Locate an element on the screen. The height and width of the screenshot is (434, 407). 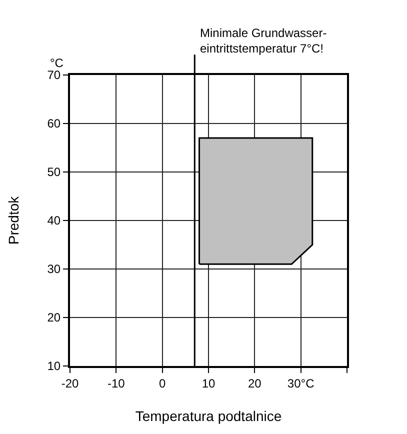
y-tick-label: 50 is located at coordinates (54, 172).